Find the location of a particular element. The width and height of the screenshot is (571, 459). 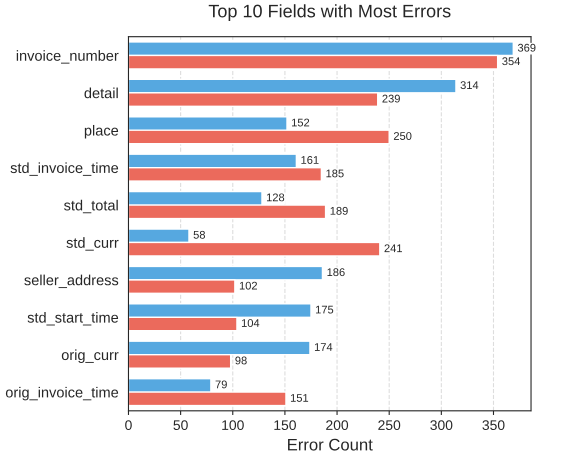

data-label: 152 is located at coordinates (301, 122).